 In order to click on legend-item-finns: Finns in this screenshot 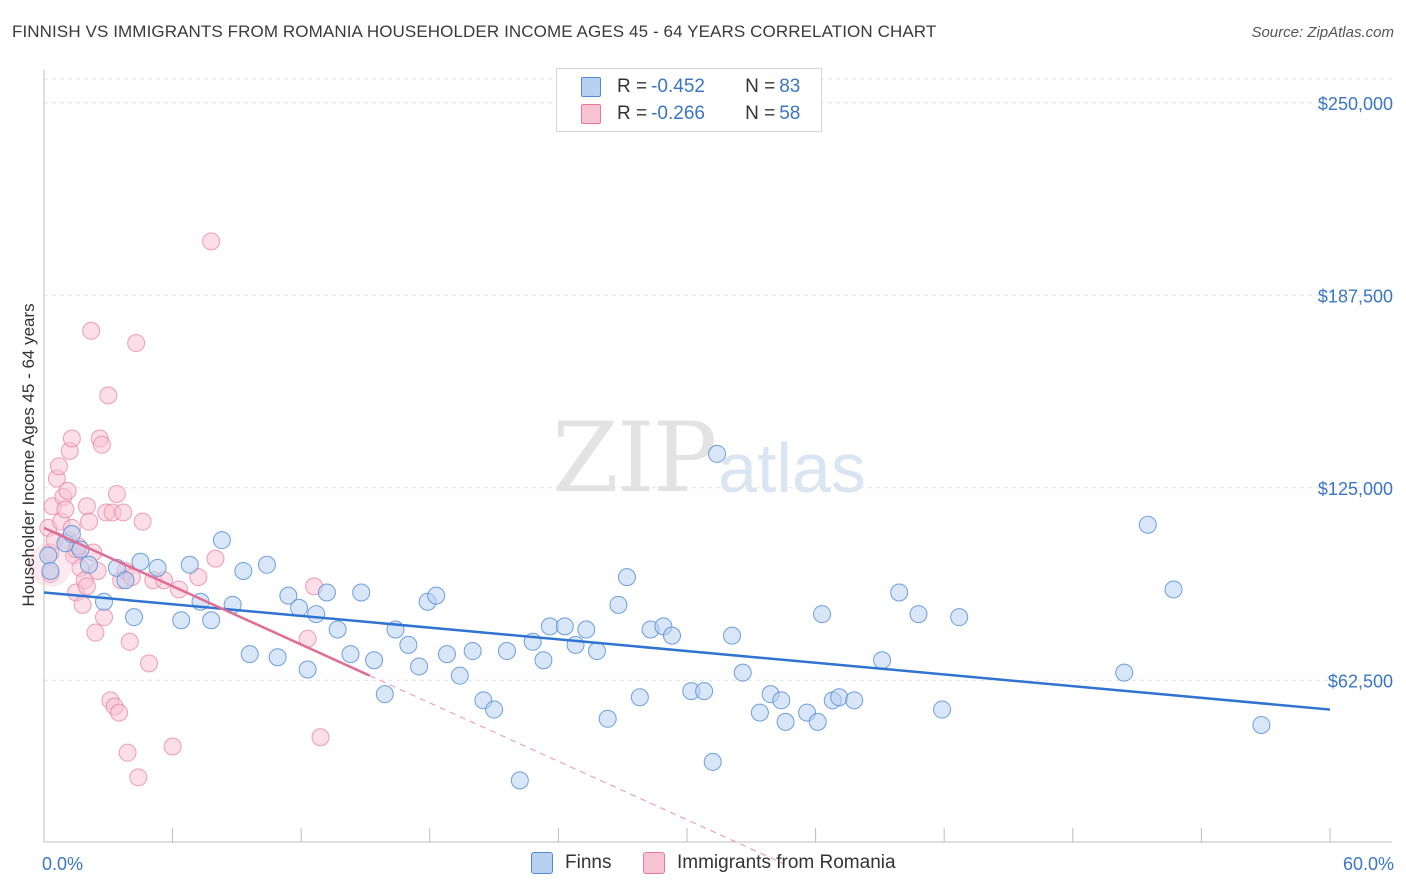, I will do `click(571, 863)`.